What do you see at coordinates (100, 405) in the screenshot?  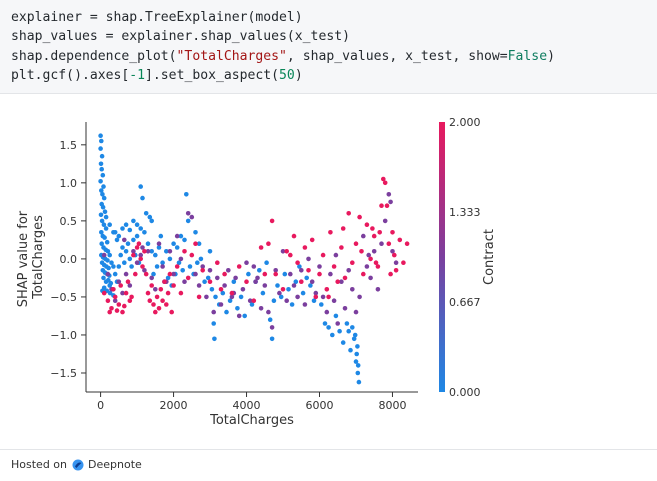 I see `x-tick-label: 0` at bounding box center [100, 405].